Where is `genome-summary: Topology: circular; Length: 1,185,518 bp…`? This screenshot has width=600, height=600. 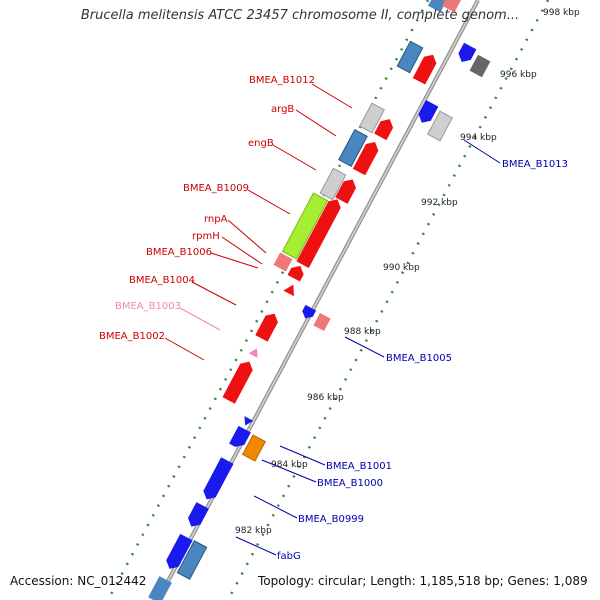 genome-summary: Topology: circular; Length: 1,185,518 bp… is located at coordinates (423, 581).